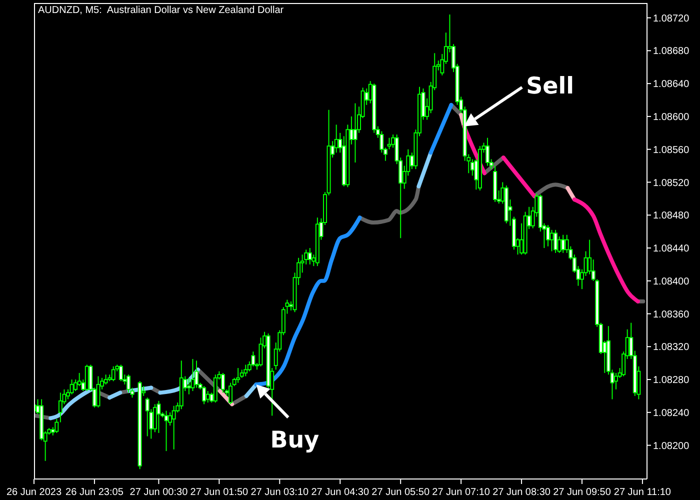 The image size is (700, 500). What do you see at coordinates (34, 492) in the screenshot?
I see `x-tick-label: 26 Jun 2023` at bounding box center [34, 492].